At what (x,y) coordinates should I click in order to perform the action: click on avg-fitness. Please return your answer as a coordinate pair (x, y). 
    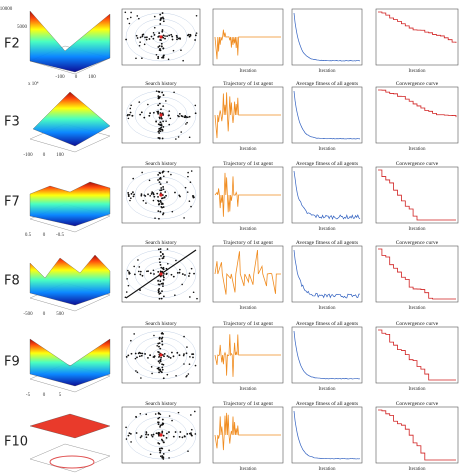
    Looking at the image, I should click on (327, 355).